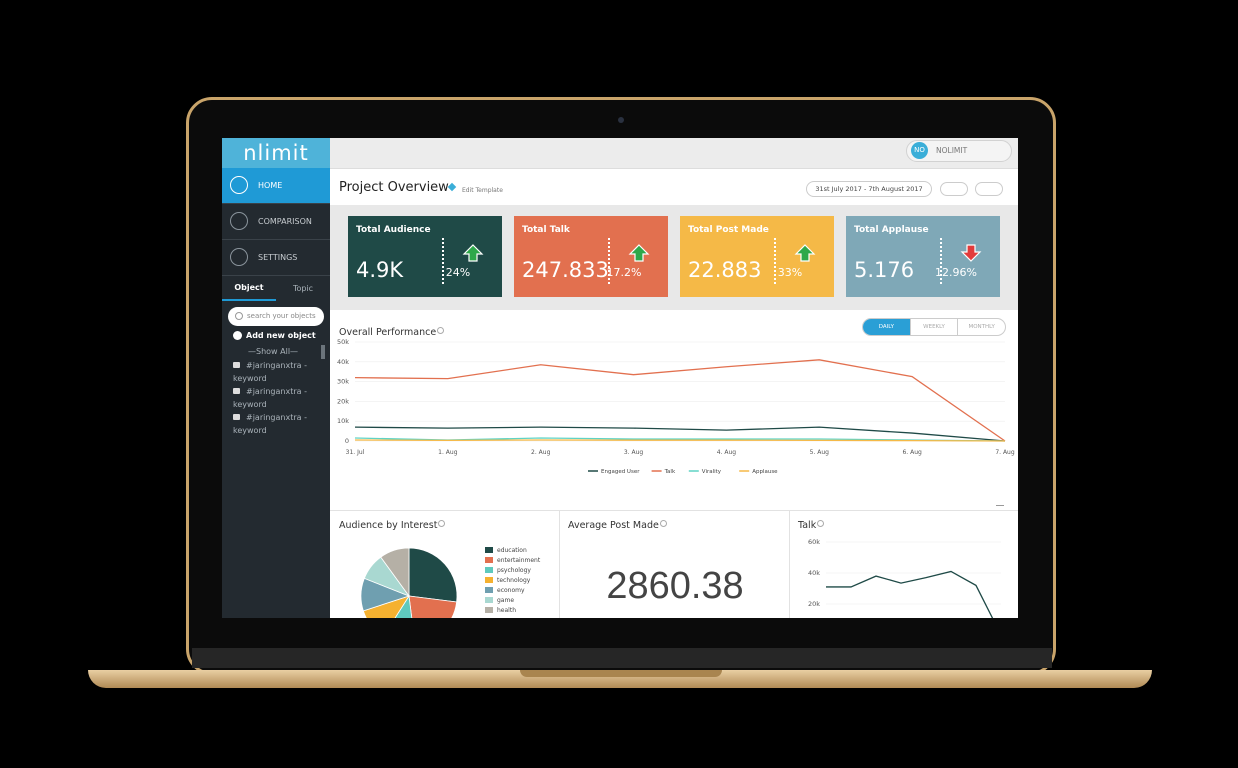 The image size is (1238, 768). What do you see at coordinates (912, 452) in the screenshot?
I see `x-tick-label: 6. Aug` at bounding box center [912, 452].